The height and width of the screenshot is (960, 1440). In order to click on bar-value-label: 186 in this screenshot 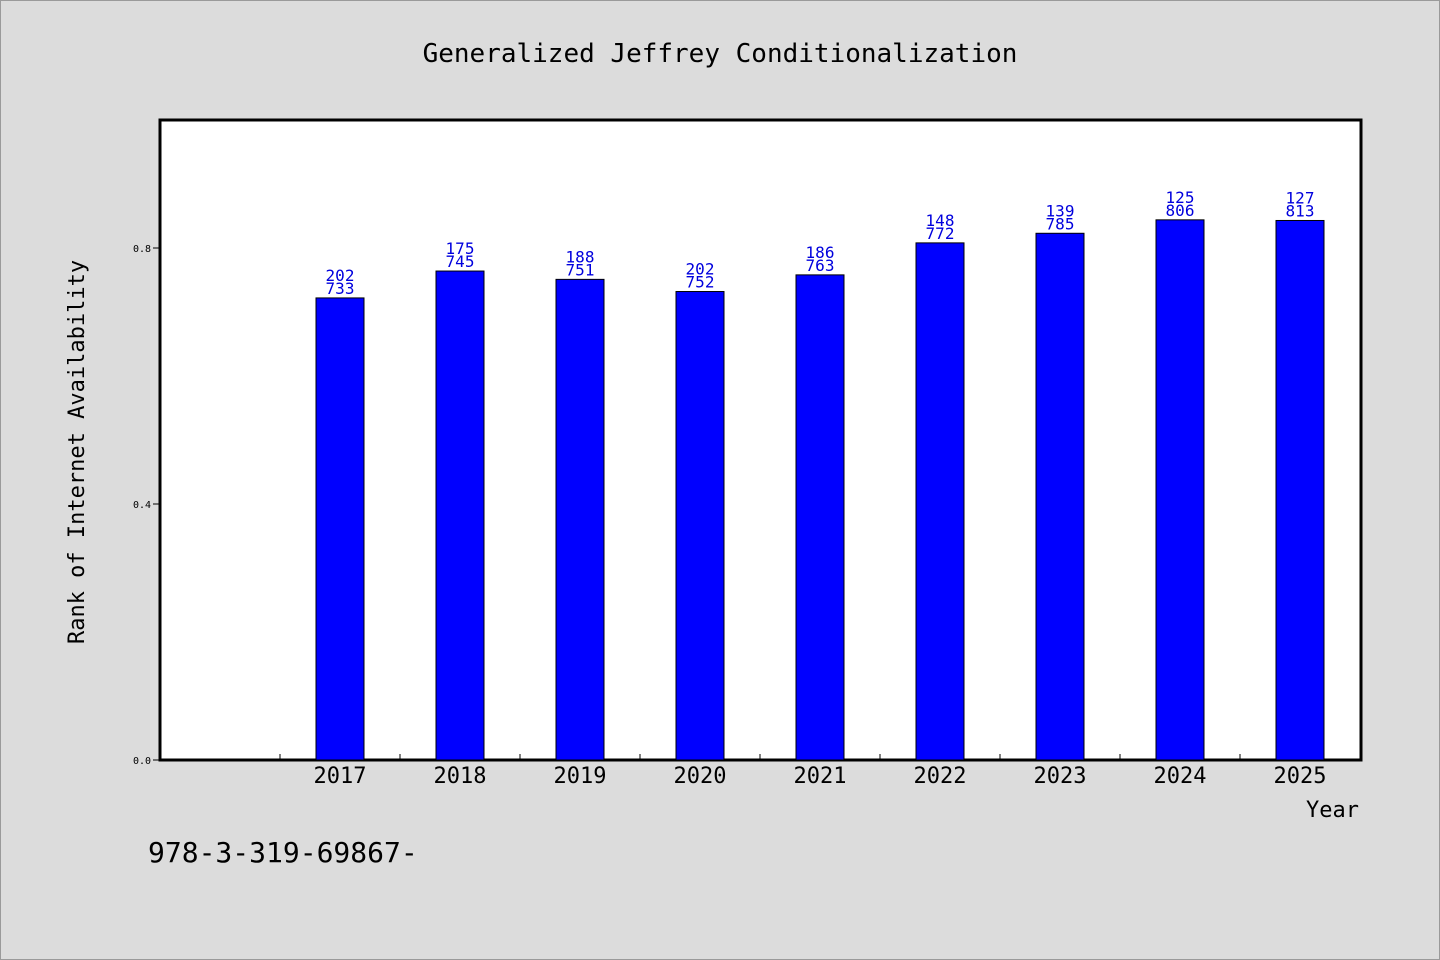, I will do `click(820, 252)`.